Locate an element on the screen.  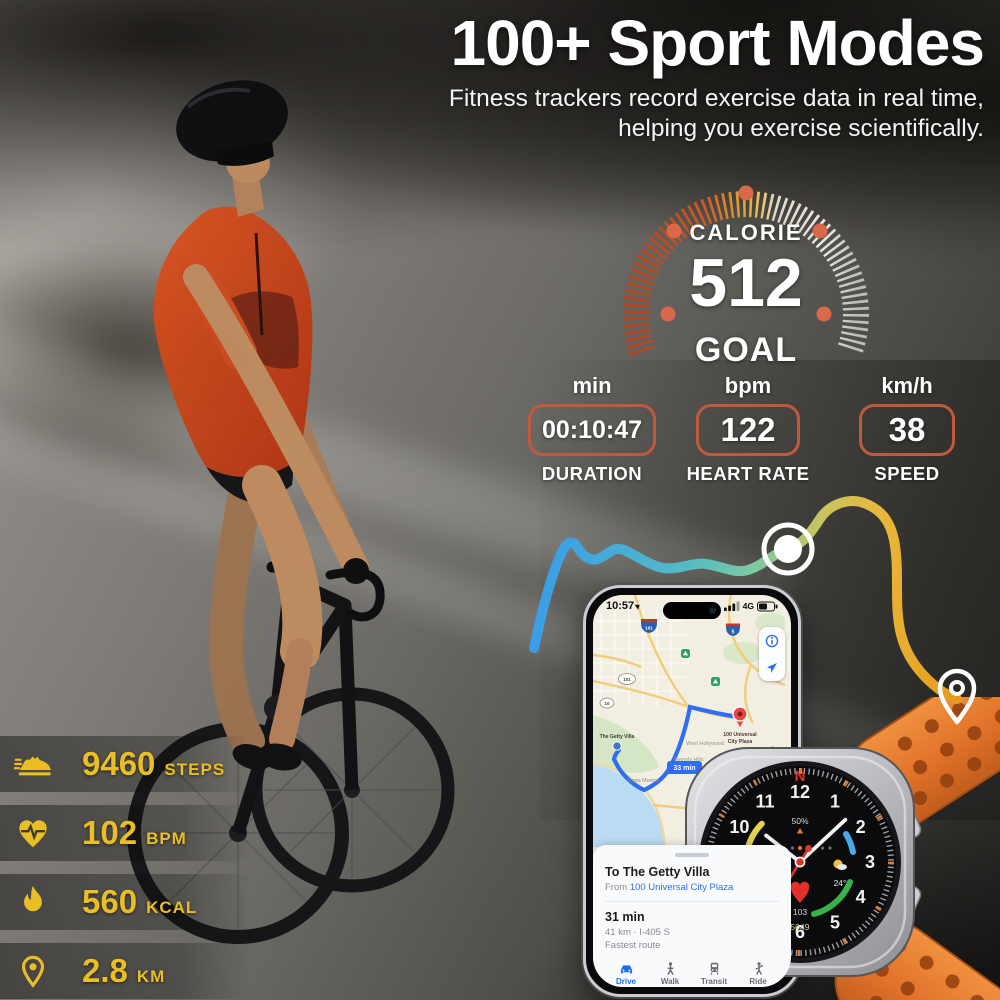
stat-row-steps: 9460 STEPS is located at coordinates (125, 764).